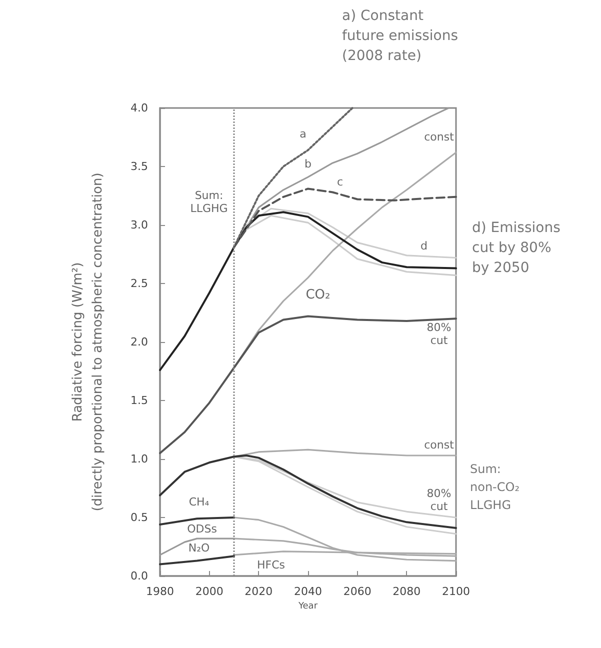 This screenshot has width=601, height=648. I want to click on annotation: b, so click(308, 164).